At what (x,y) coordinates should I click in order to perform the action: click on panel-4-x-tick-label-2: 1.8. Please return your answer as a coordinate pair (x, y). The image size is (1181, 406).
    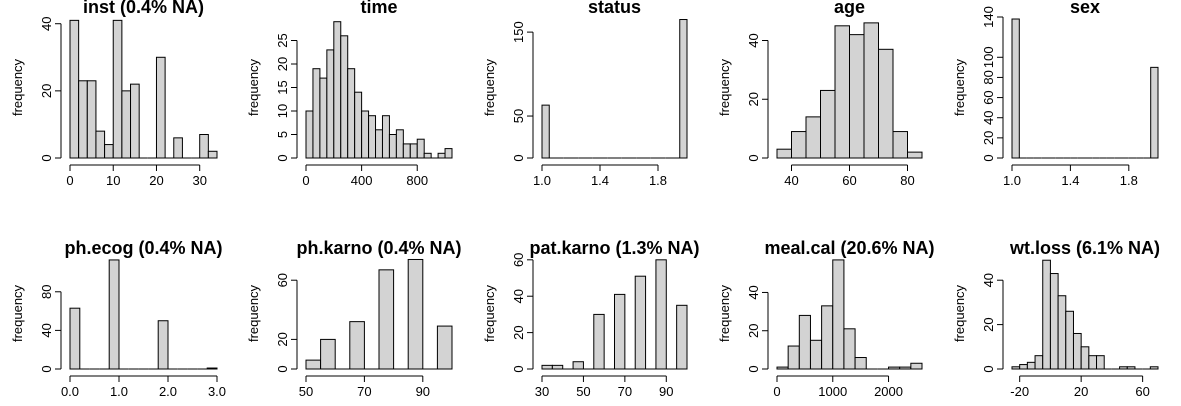
    Looking at the image, I should click on (1129, 180).